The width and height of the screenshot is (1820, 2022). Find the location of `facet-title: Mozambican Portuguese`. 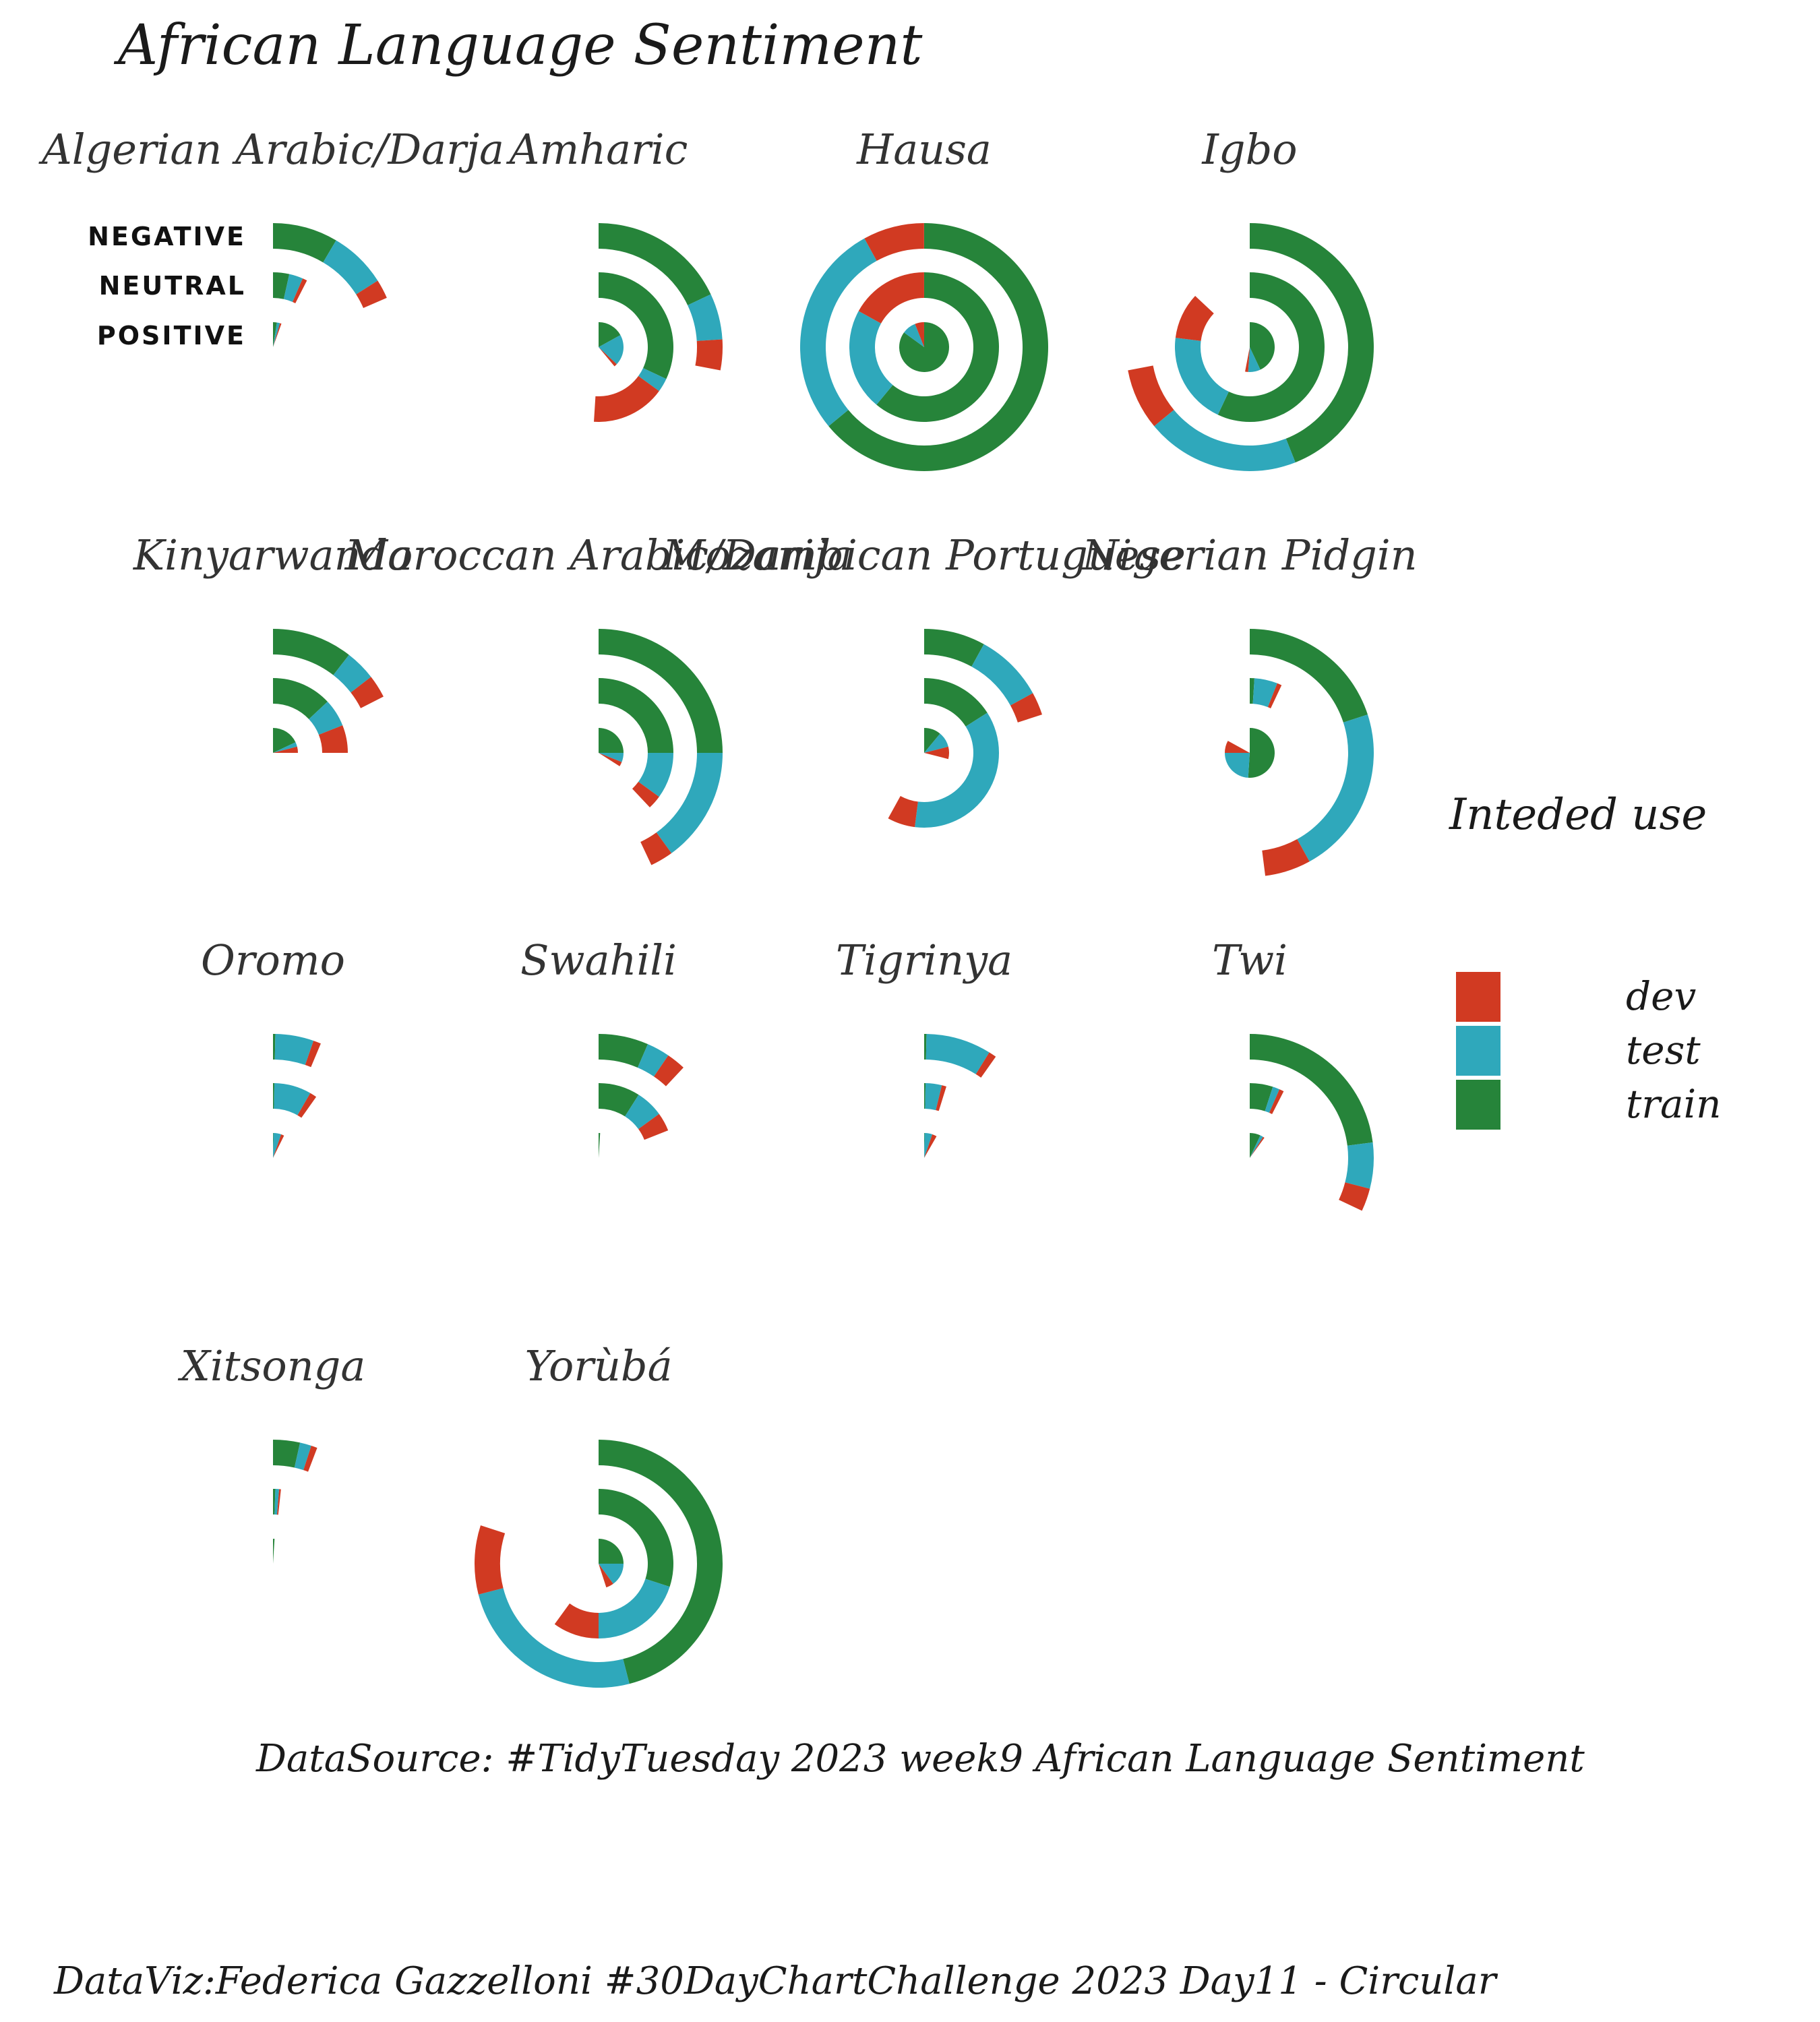

facet-title: Mozambican Portuguese is located at coordinates (924, 555).